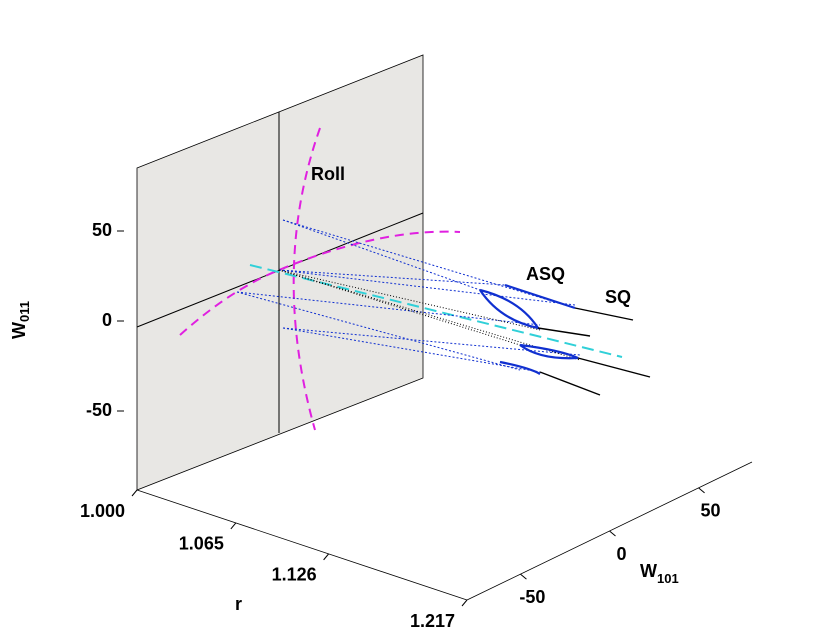  Describe the element at coordinates (302, 545) in the screenshot. I see `r-axis` at that location.